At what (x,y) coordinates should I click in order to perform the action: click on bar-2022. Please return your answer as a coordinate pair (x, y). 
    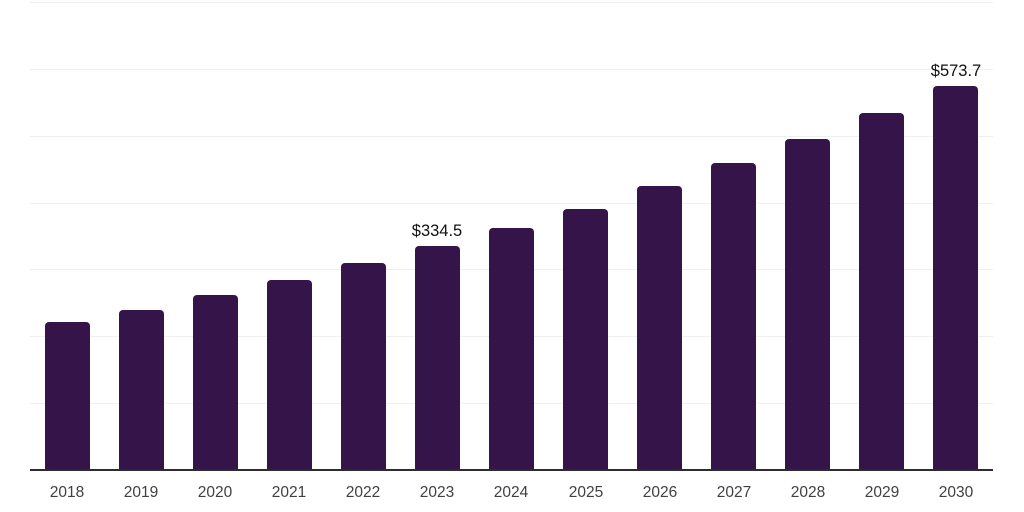
    Looking at the image, I should click on (363, 366).